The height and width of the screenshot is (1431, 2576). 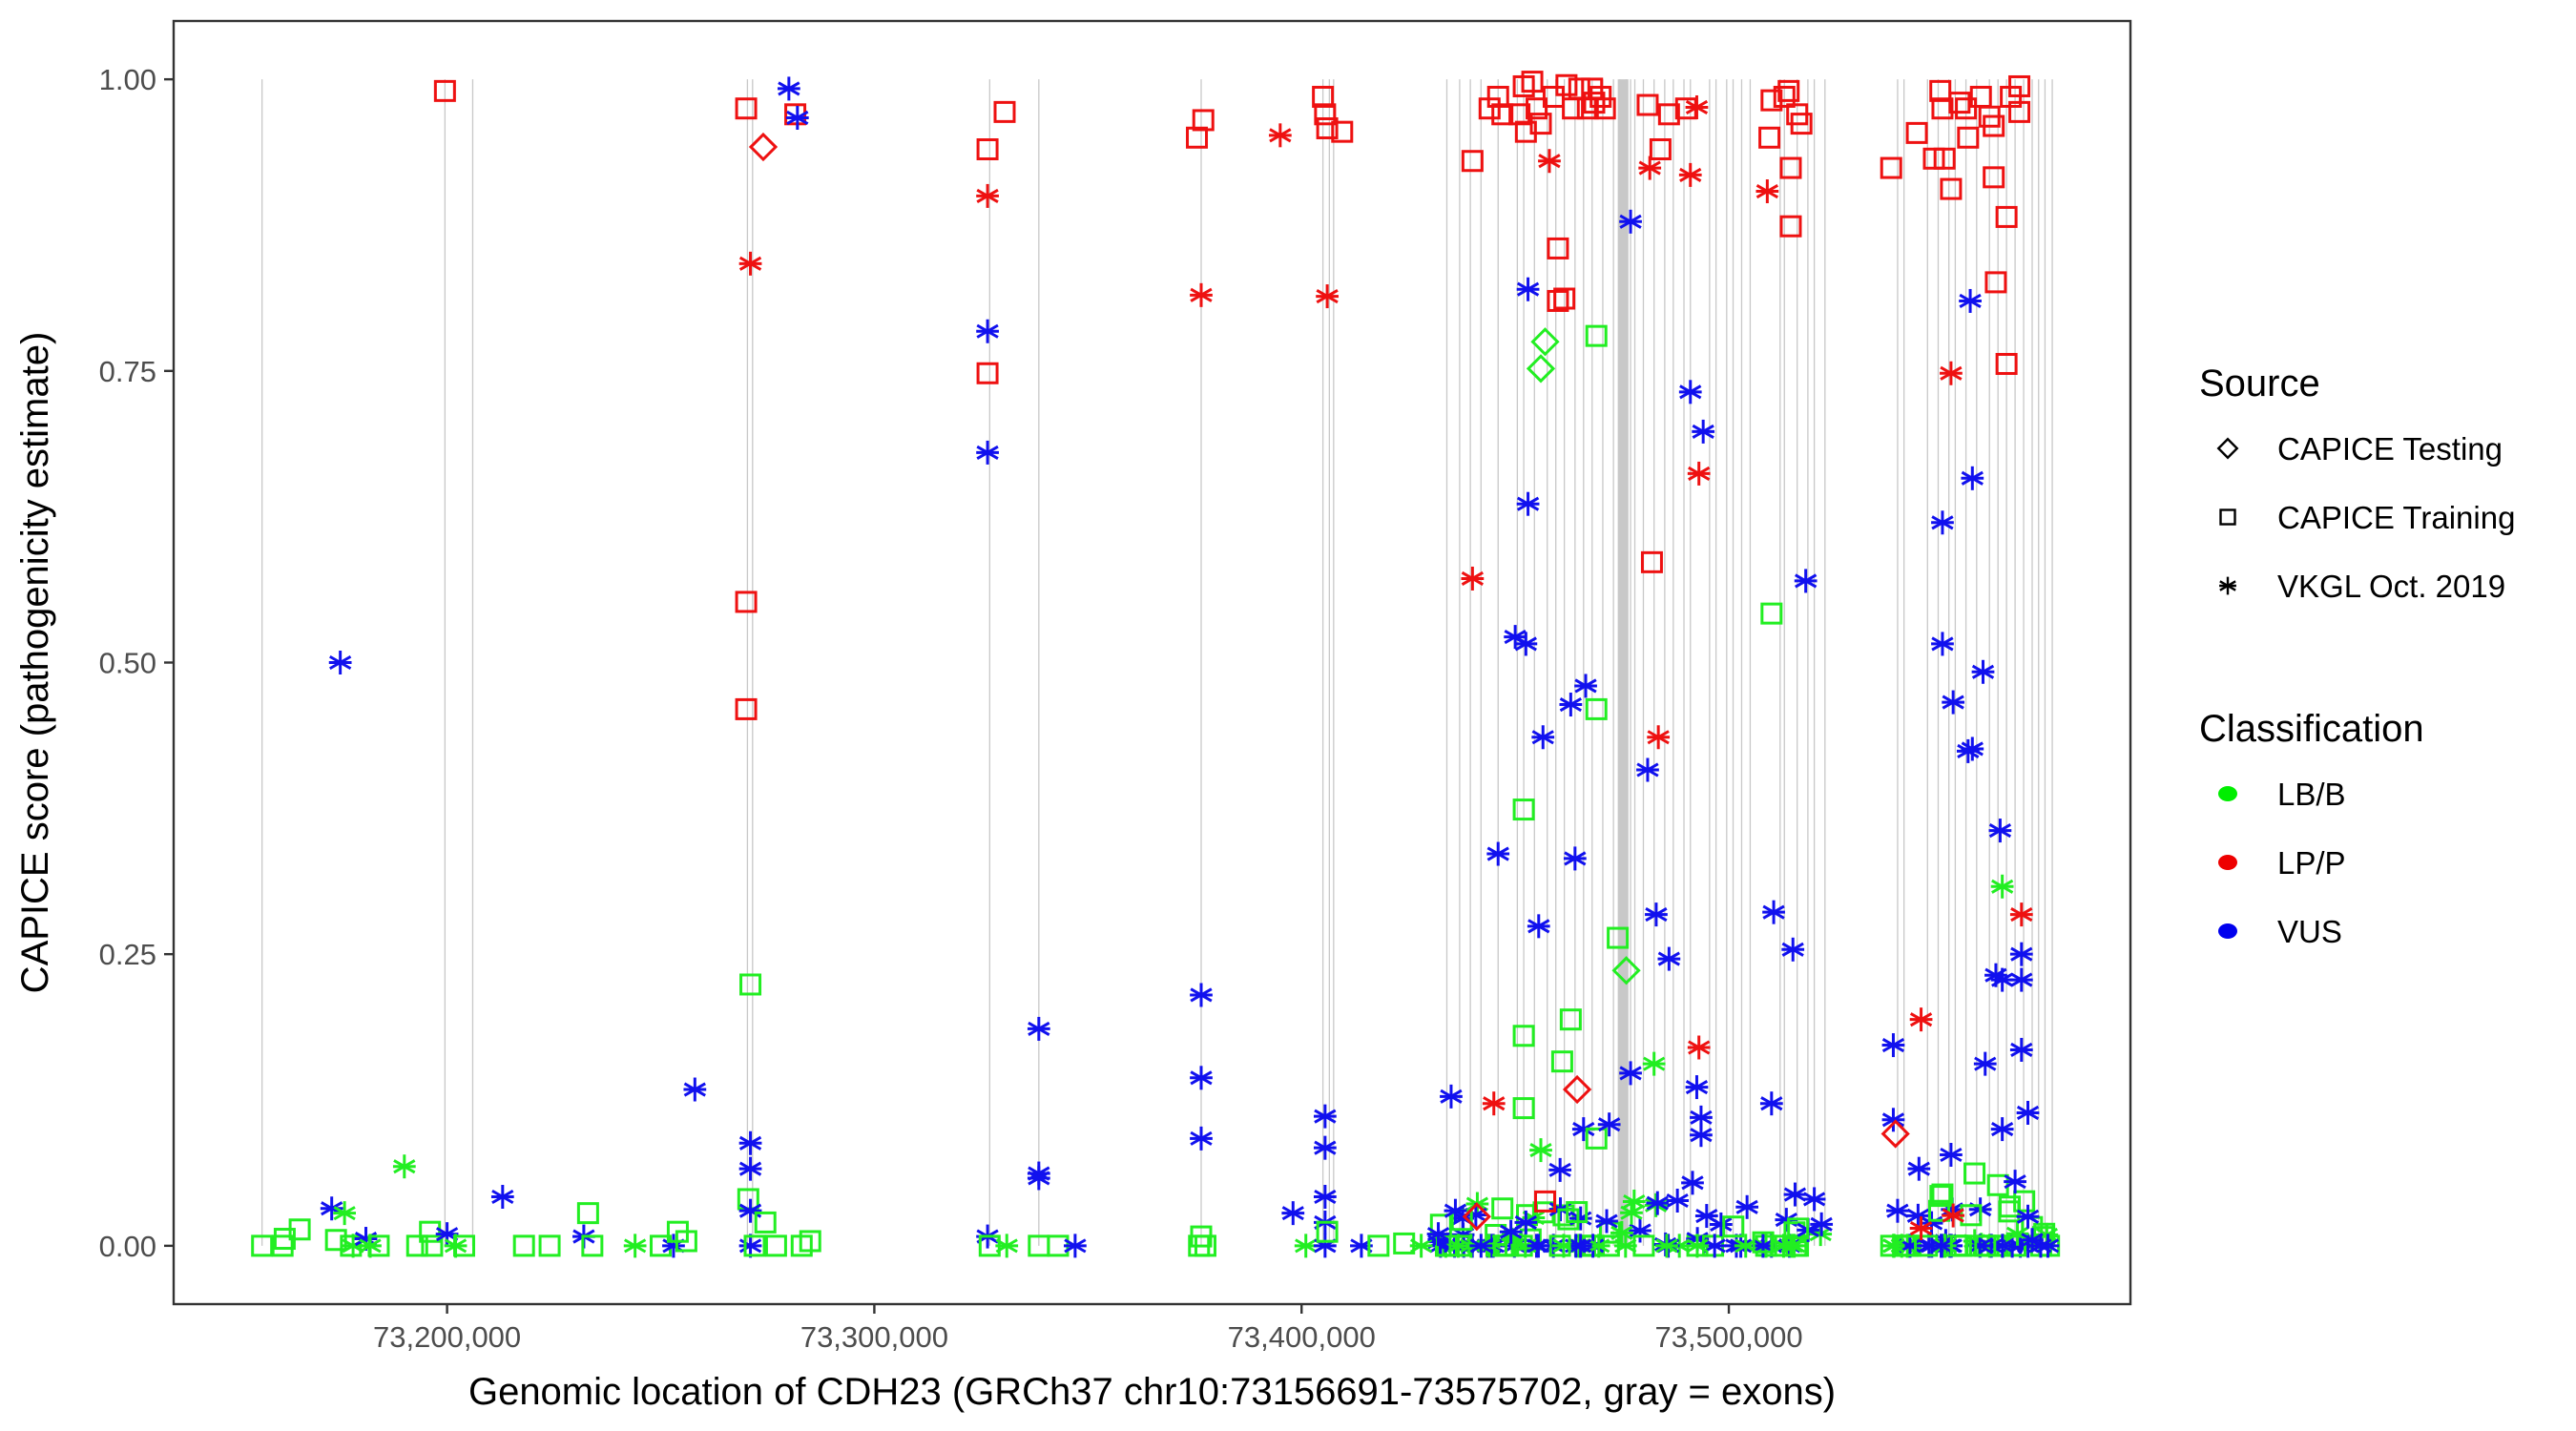 I want to click on legend-source-title: Source, so click(x=2259, y=383).